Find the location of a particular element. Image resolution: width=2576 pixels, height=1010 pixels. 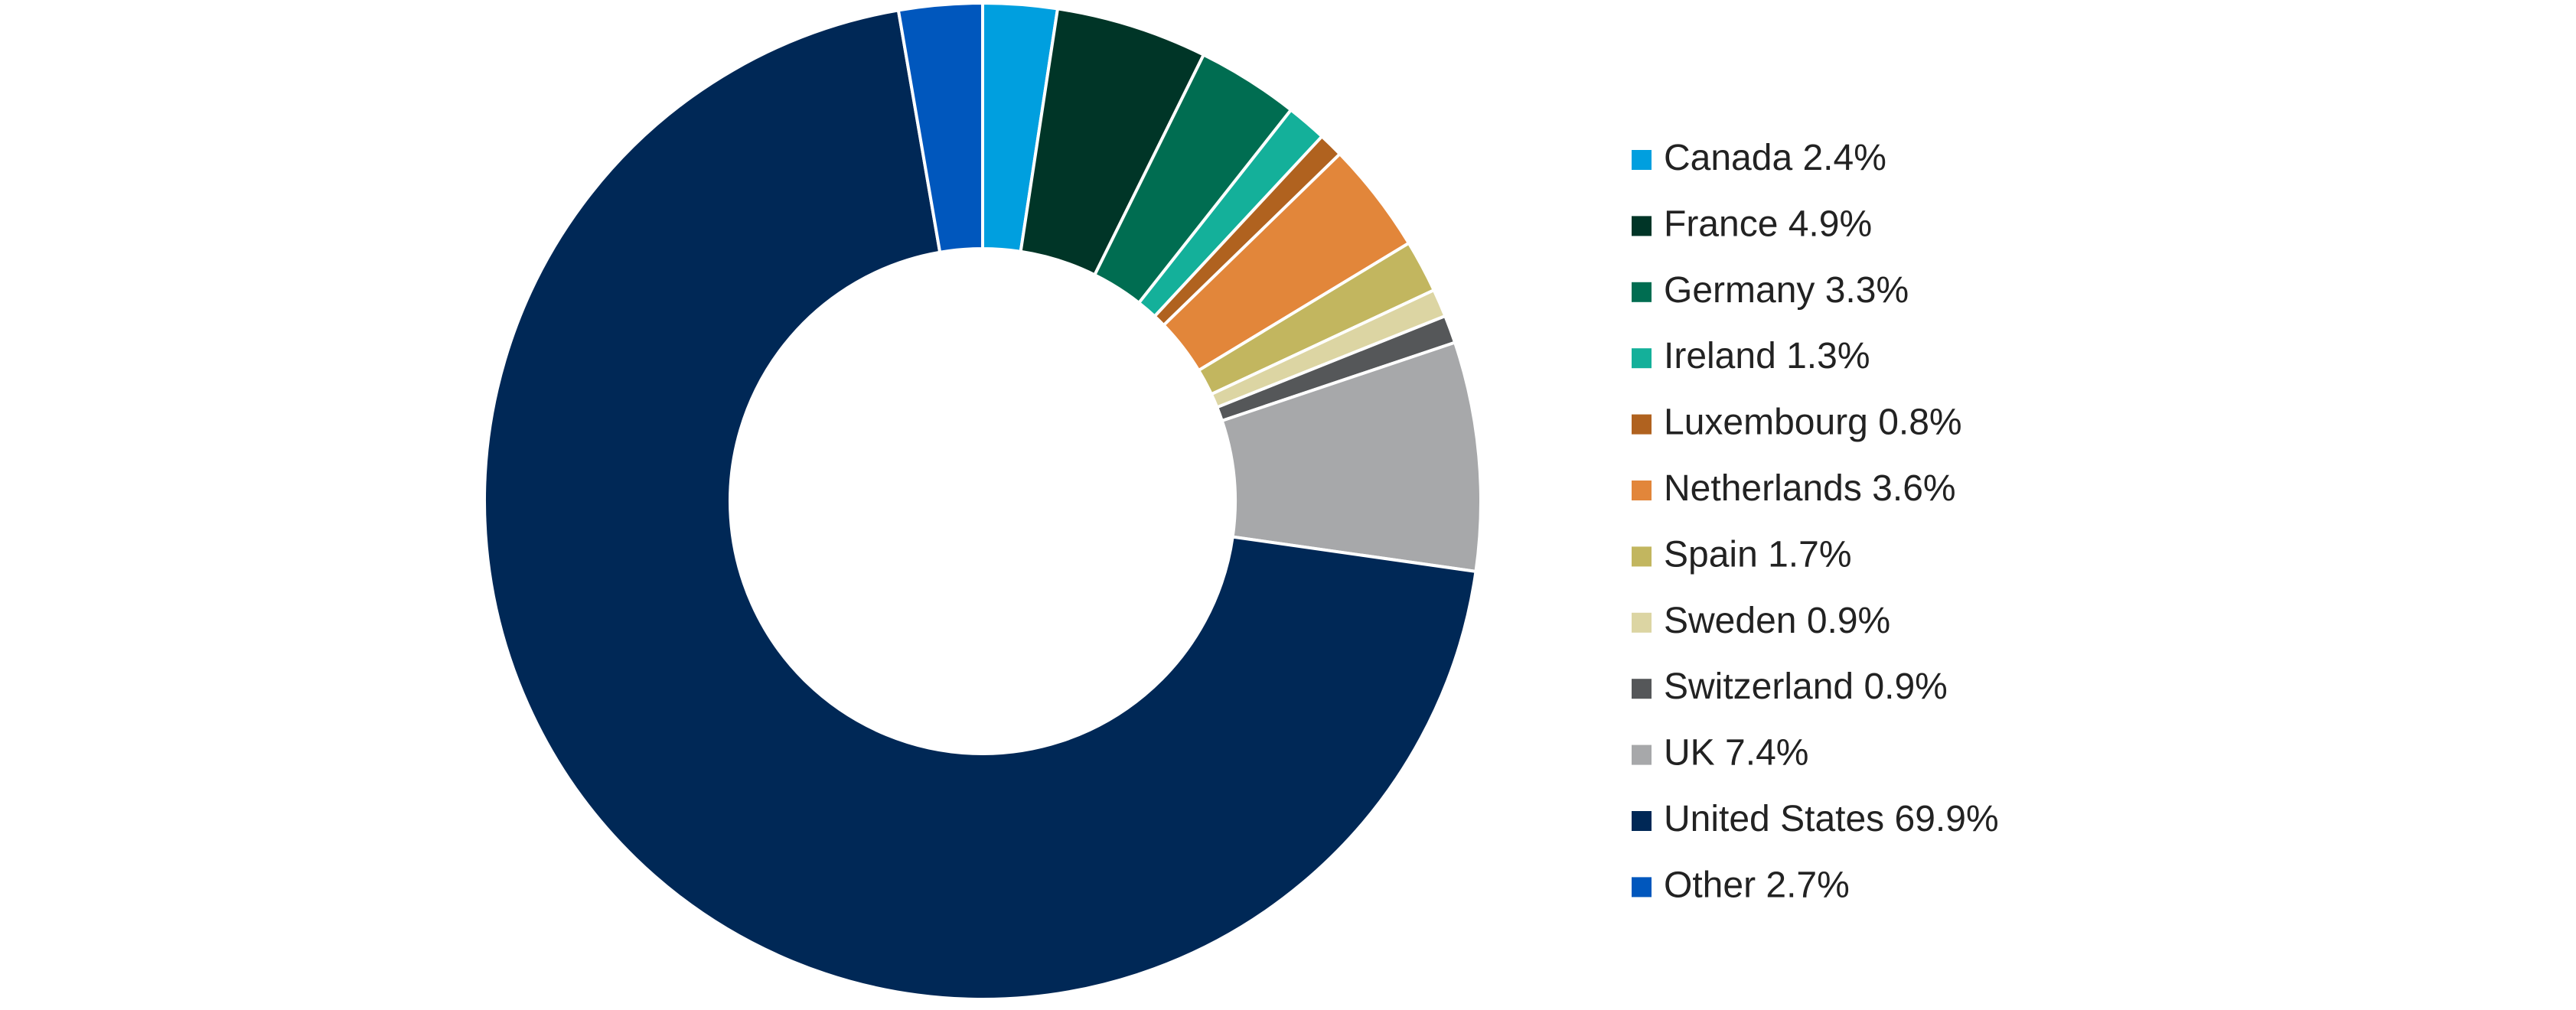

legend-label: Canada 2.4% is located at coordinates (1775, 158).